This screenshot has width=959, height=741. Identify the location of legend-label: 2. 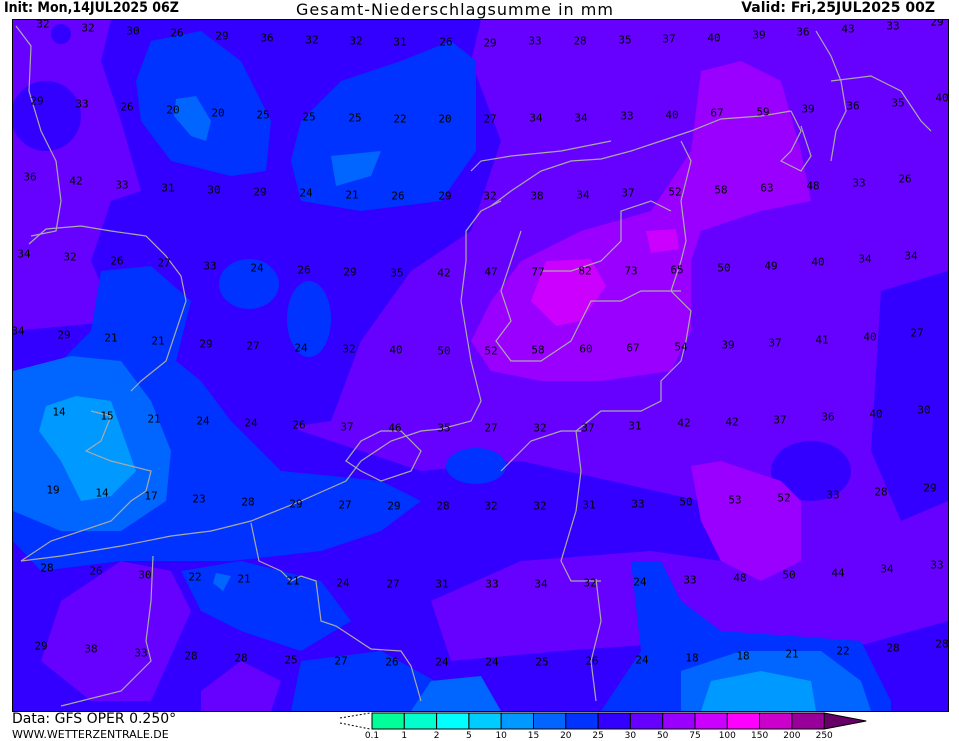
(436, 736).